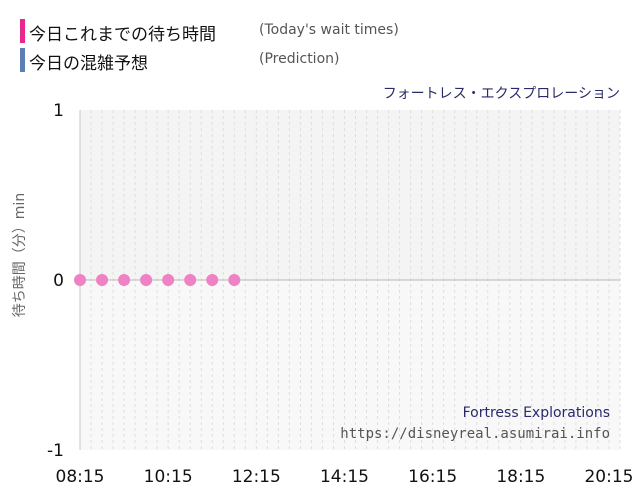 The width and height of the screenshot is (640, 500). I want to click on legend-label-prediction: 今日の混雑予想, so click(88, 64).